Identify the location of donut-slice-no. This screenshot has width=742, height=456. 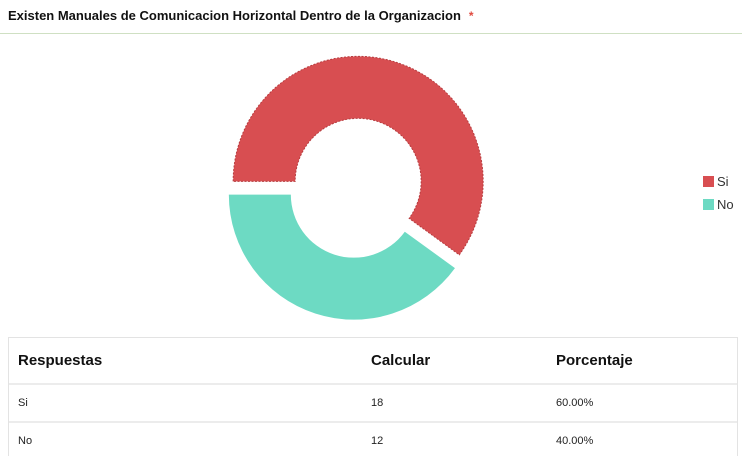
(341, 257).